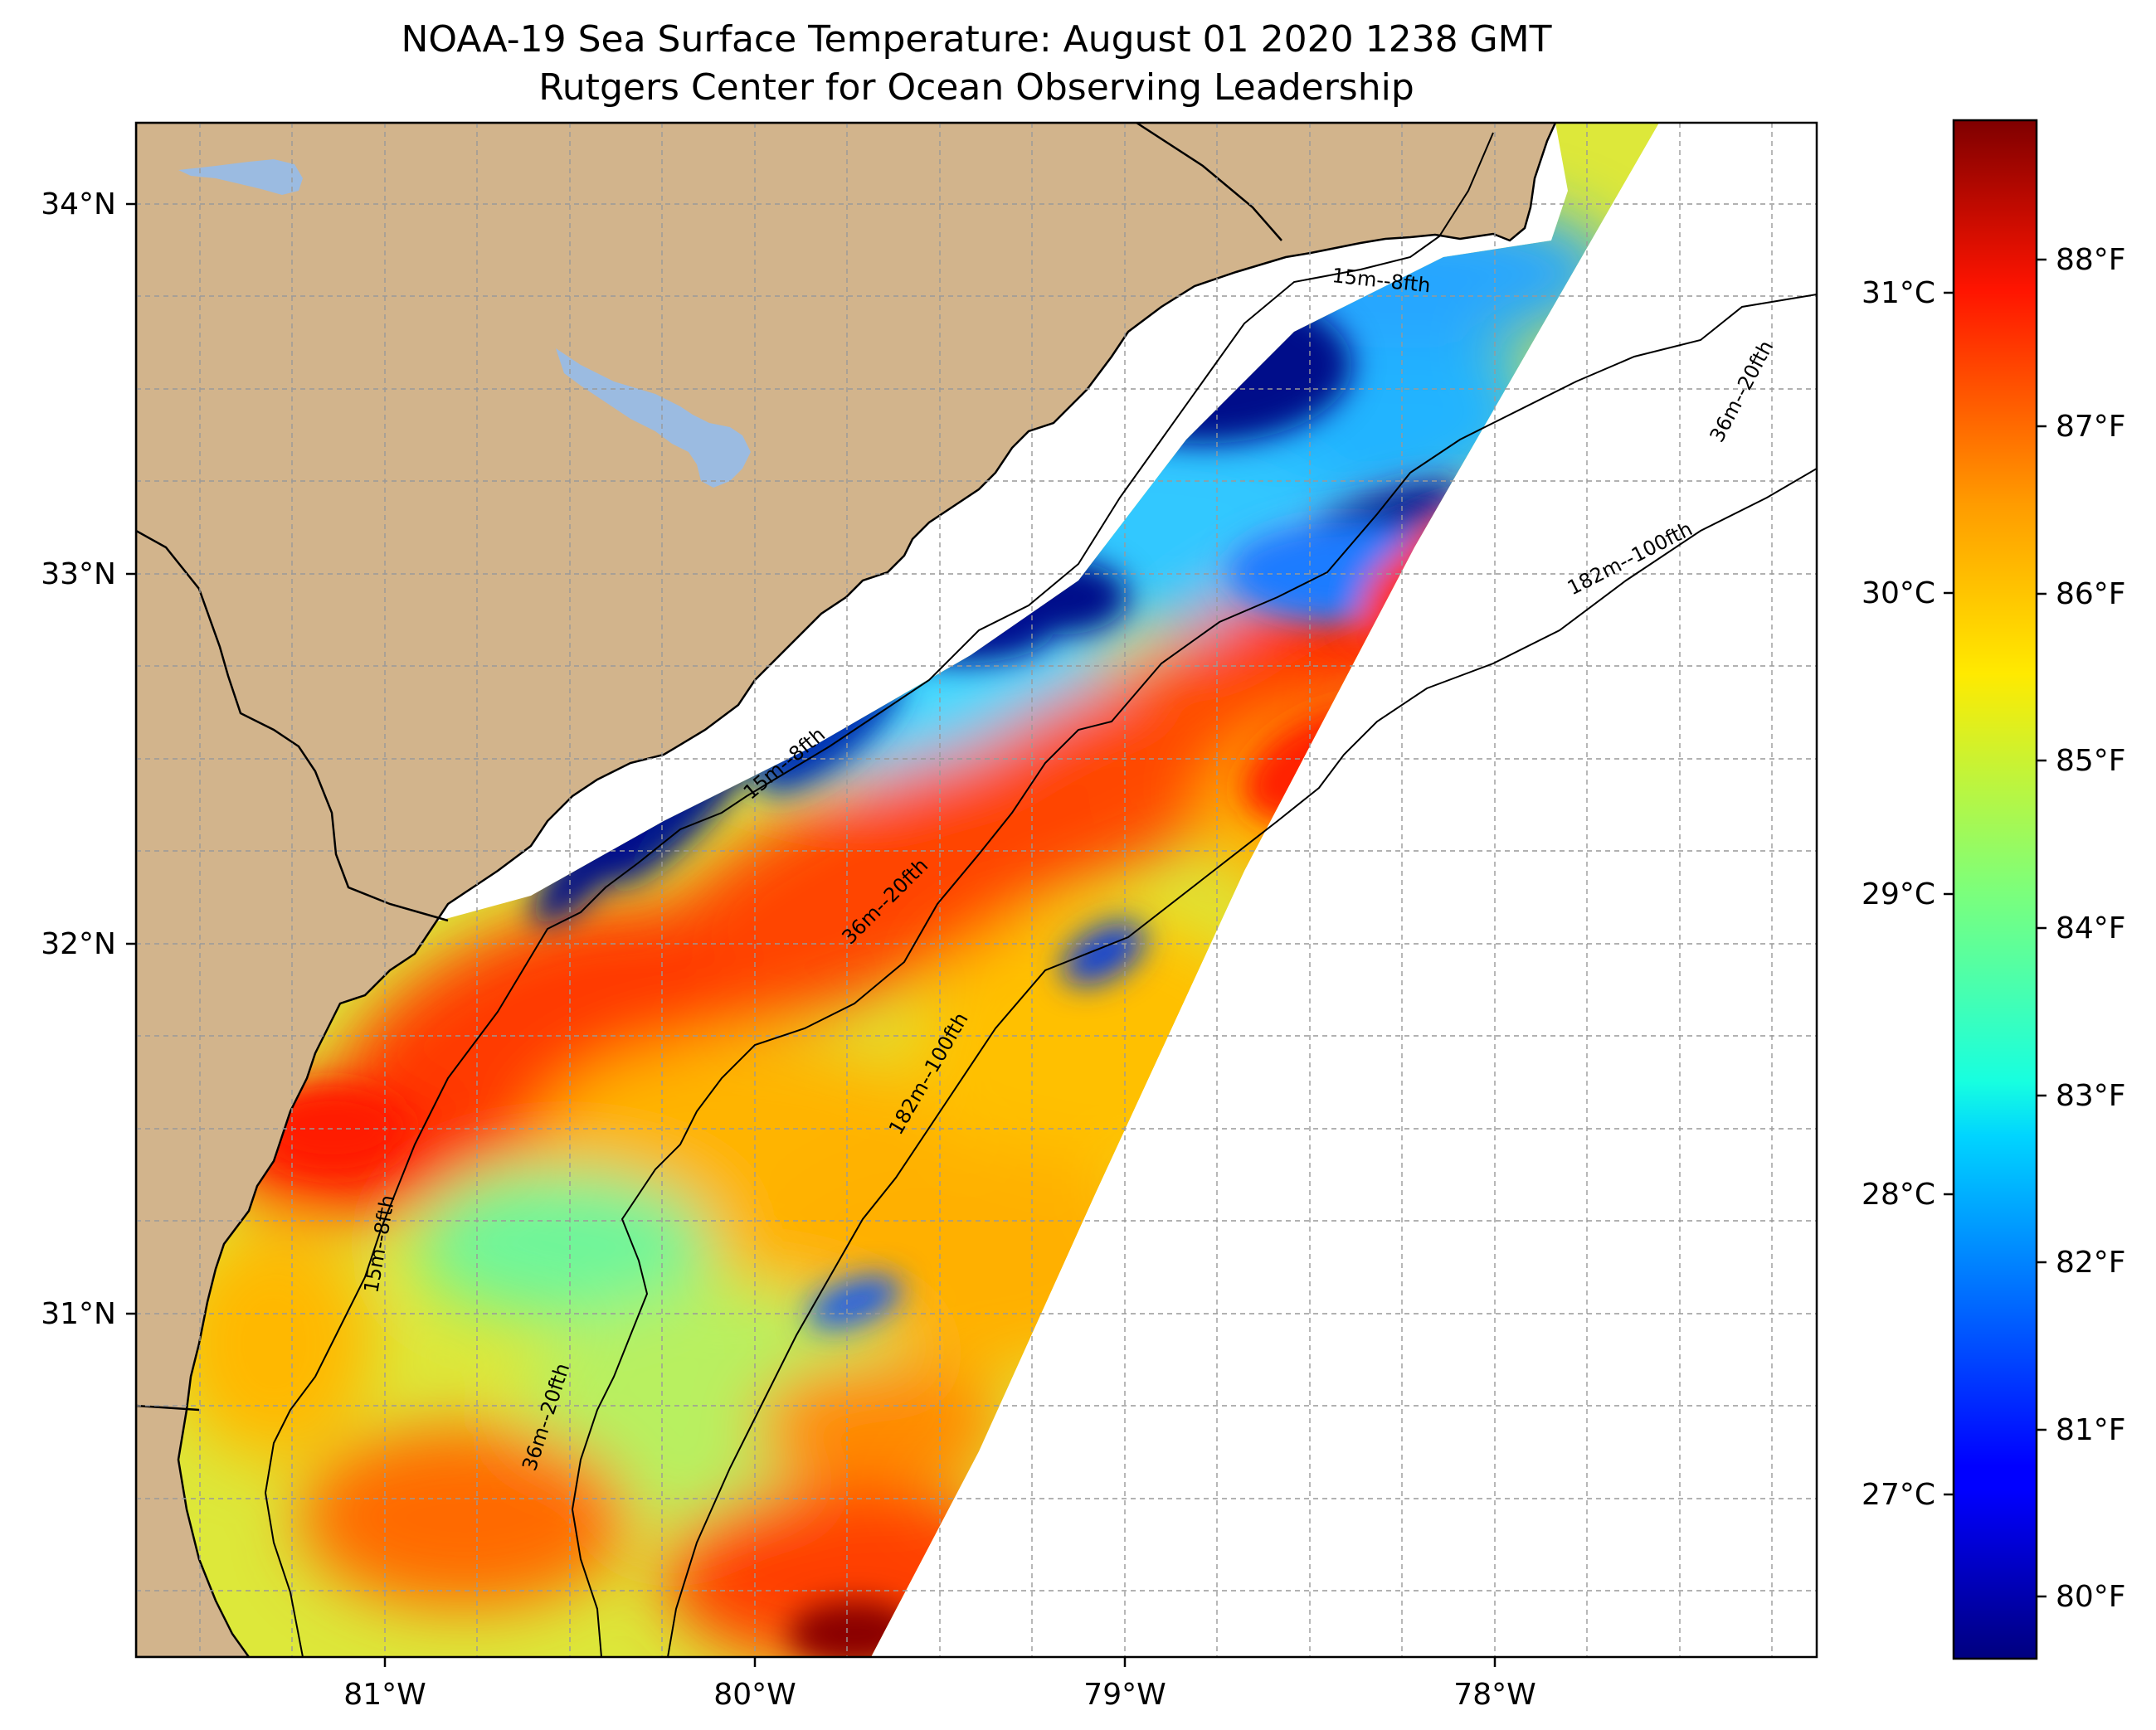 Image resolution: width=2156 pixels, height=1730 pixels. What do you see at coordinates (2091, 594) in the screenshot?
I see `colorbar-f-label: 86°F` at bounding box center [2091, 594].